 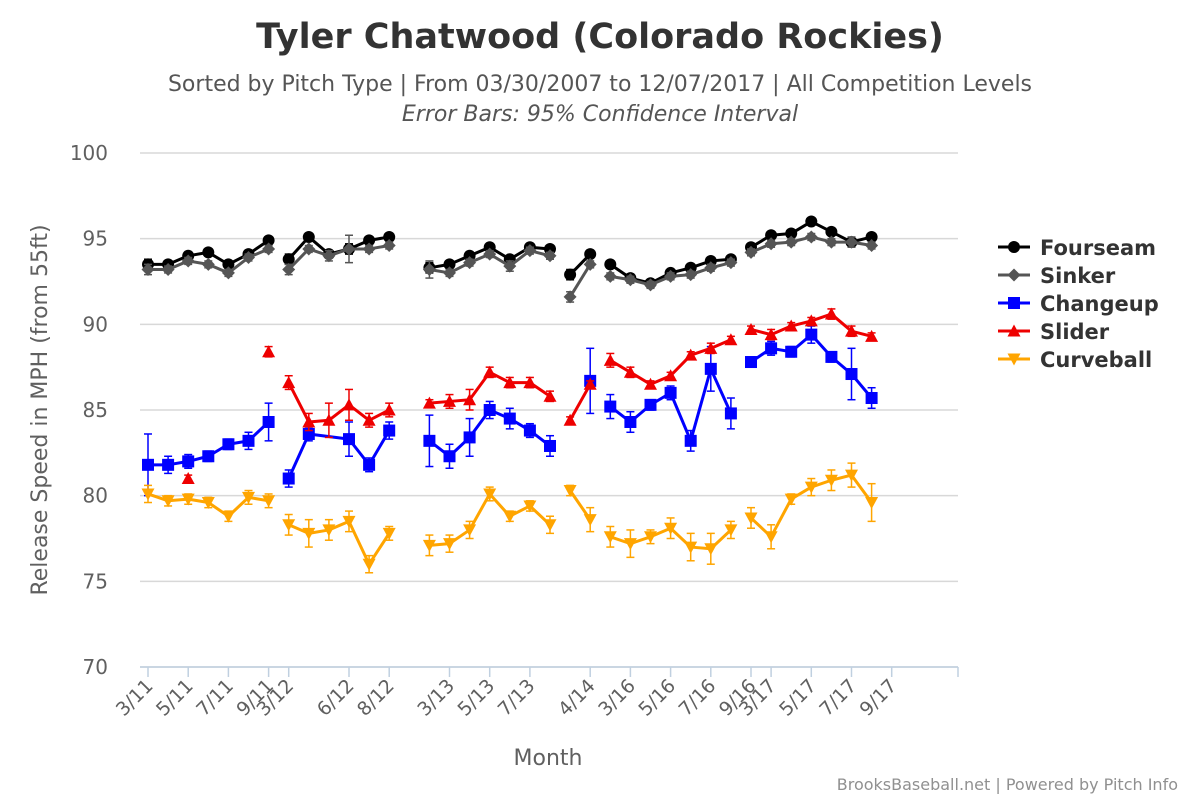 What do you see at coordinates (95, 496) in the screenshot?
I see `y-tick-label: 80` at bounding box center [95, 496].